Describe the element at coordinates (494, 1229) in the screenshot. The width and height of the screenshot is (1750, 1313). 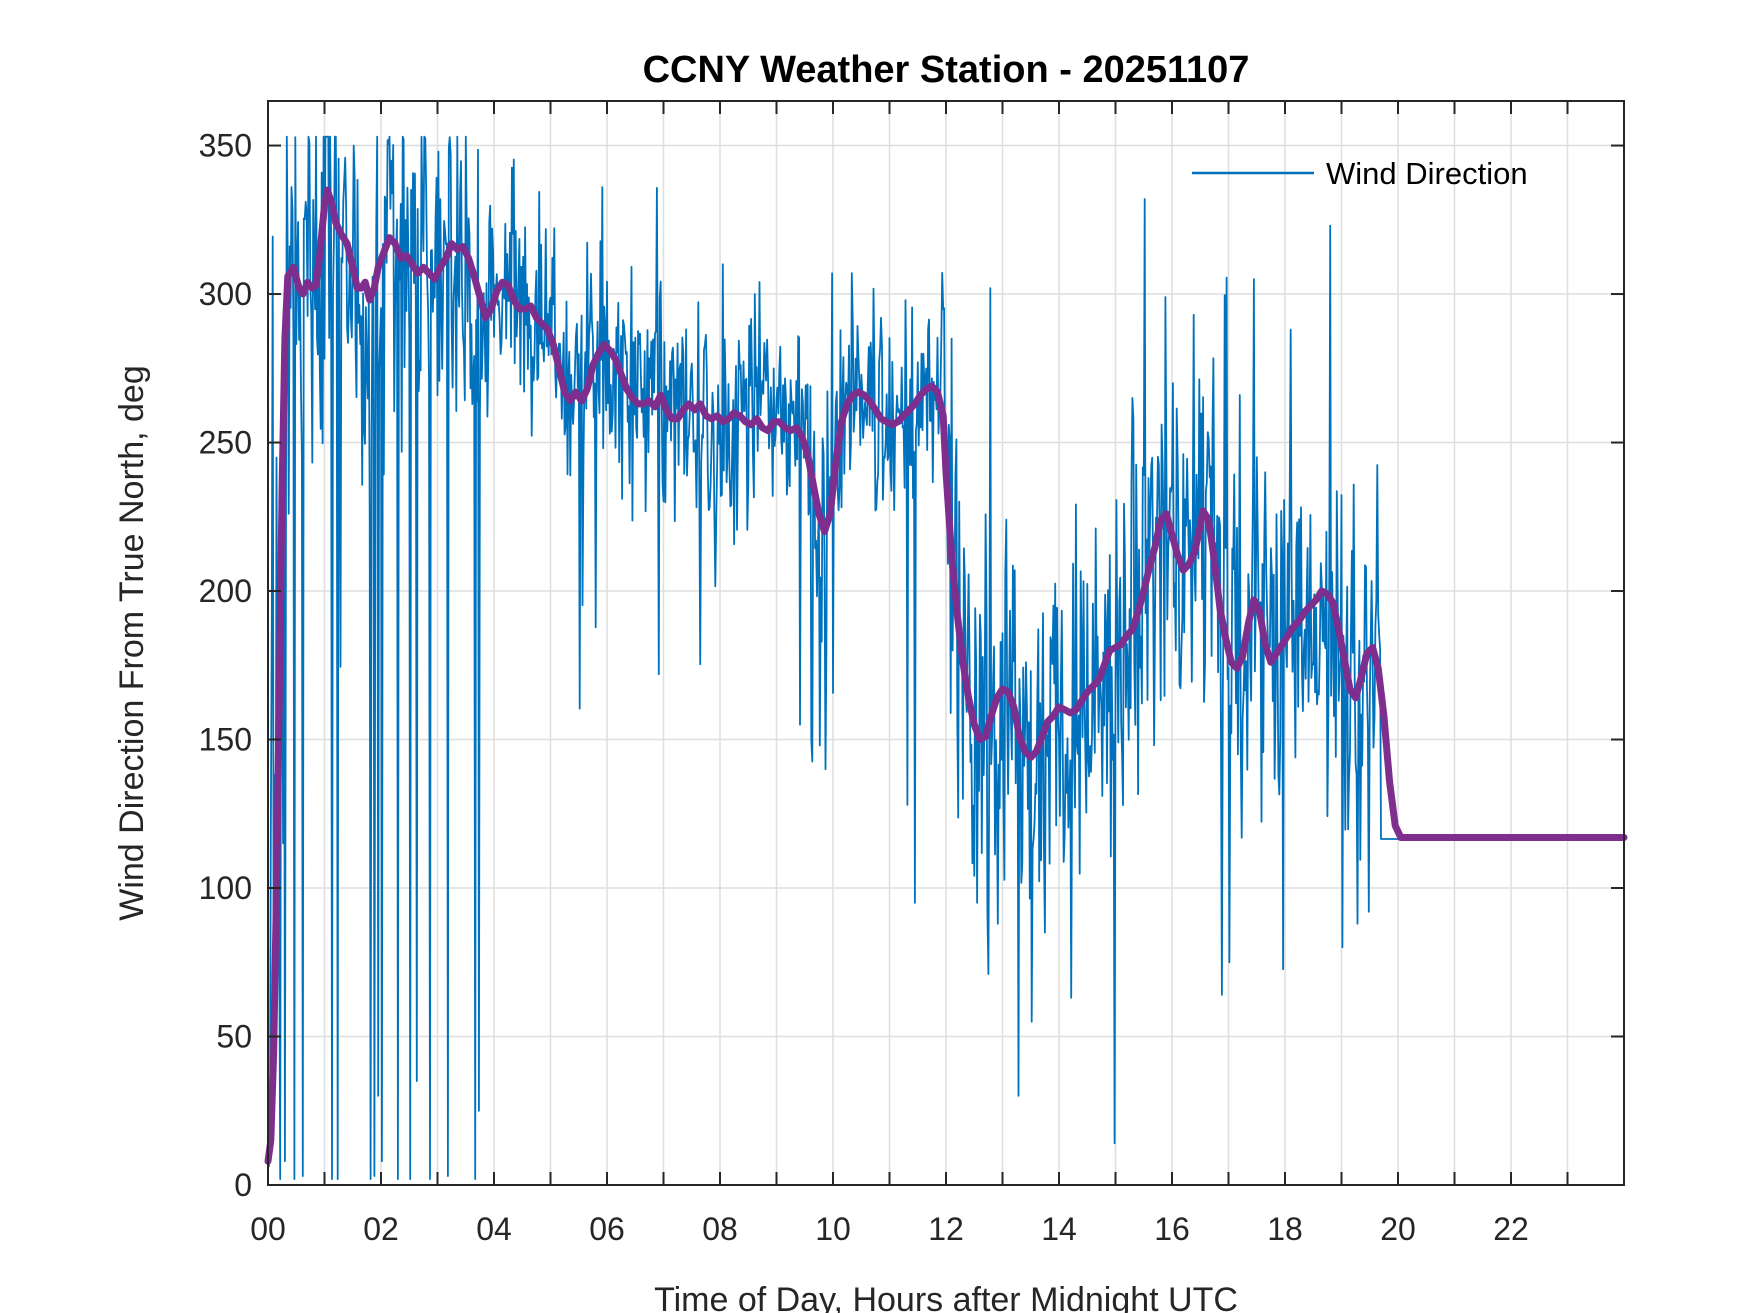
I see `x-tick-label: 04` at that location.